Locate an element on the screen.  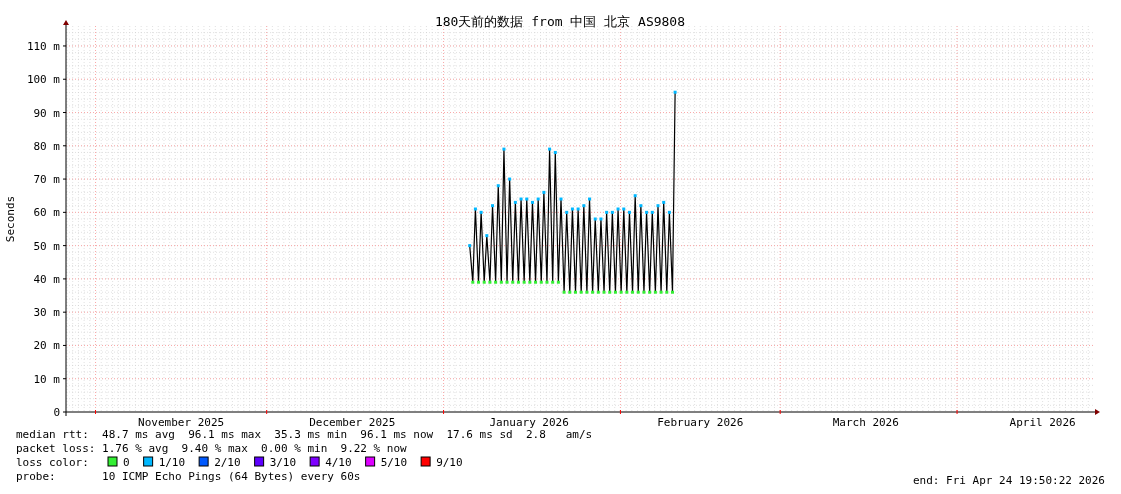
legend-label: 0 is located at coordinates (126, 462).